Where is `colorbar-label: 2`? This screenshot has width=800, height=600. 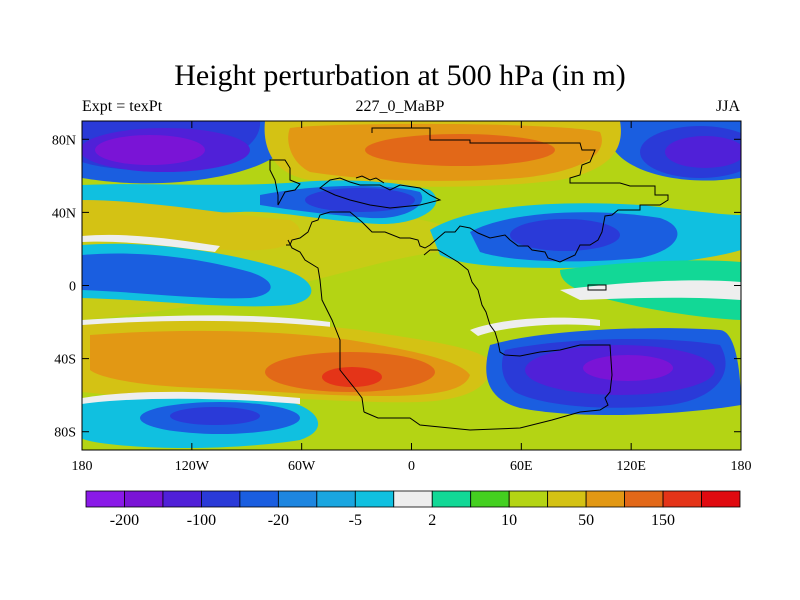 colorbar-label: 2 is located at coordinates (432, 520).